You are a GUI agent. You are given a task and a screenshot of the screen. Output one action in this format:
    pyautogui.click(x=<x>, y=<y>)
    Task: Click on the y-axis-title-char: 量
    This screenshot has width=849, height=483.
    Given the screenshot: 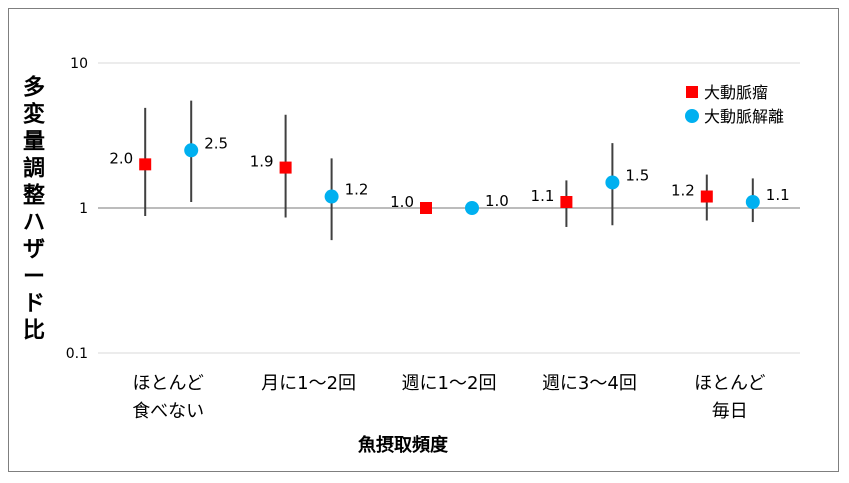 What is the action you would take?
    pyautogui.click(x=34, y=142)
    